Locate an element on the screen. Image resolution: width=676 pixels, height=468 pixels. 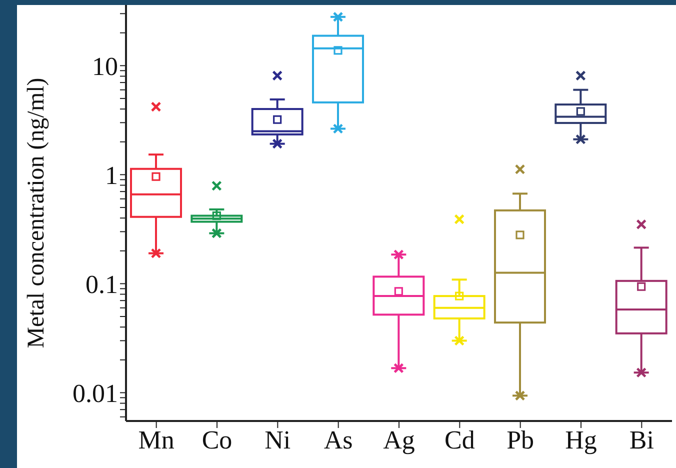
x-tick-label: Ag is located at coordinates (399, 439).